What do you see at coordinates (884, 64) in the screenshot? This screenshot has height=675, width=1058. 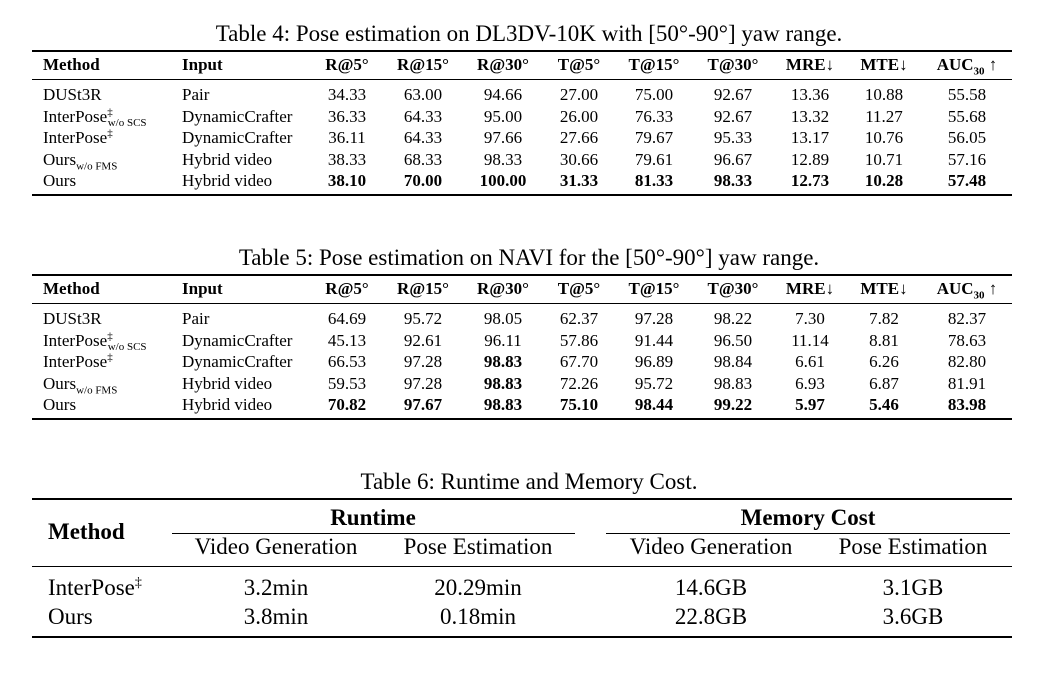 I see `header-mte: MTE↓` at bounding box center [884, 64].